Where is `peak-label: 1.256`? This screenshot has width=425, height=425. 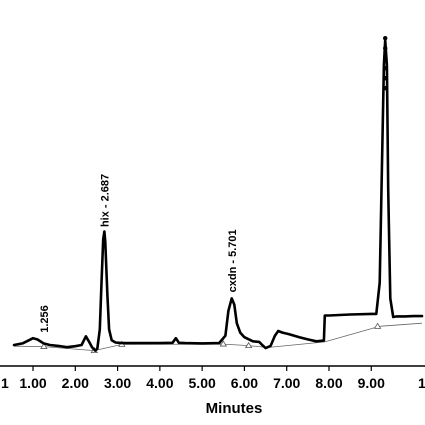 peak-label: 1.256 is located at coordinates (45, 319).